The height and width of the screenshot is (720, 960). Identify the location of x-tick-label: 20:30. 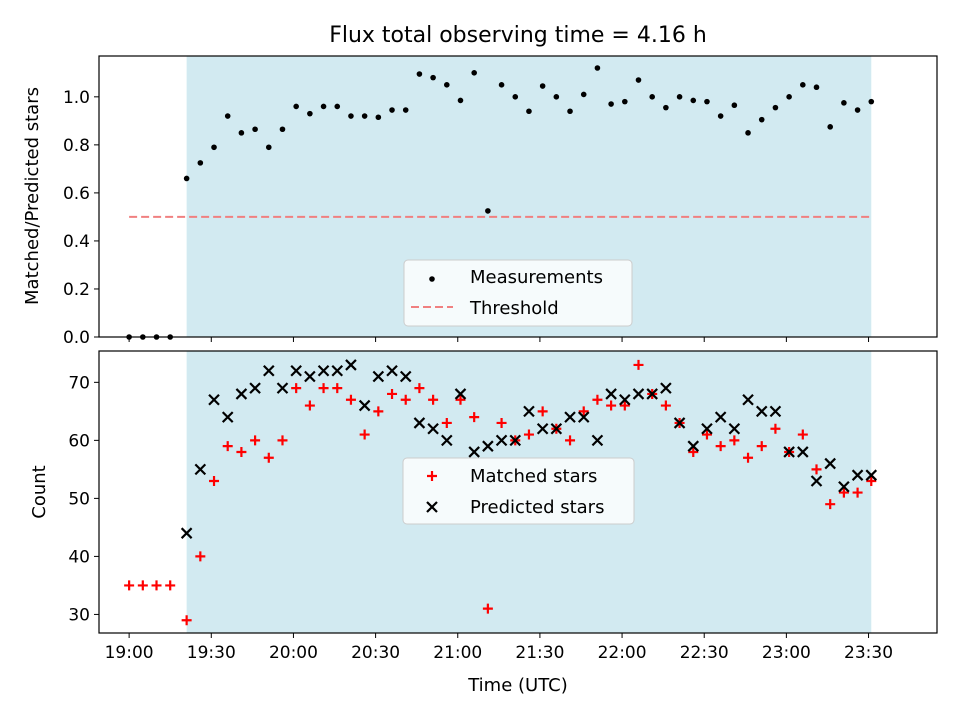
(375, 653).